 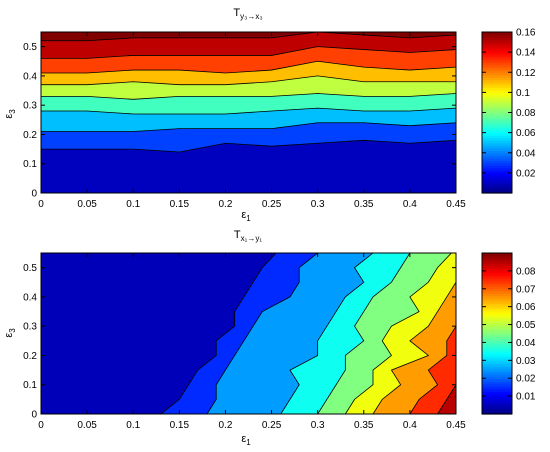 I want to click on bottom-colorbar: 0.01 0.02 0.03 0.04 0.05 0.06 0.07 0.08, so click(x=508, y=333).